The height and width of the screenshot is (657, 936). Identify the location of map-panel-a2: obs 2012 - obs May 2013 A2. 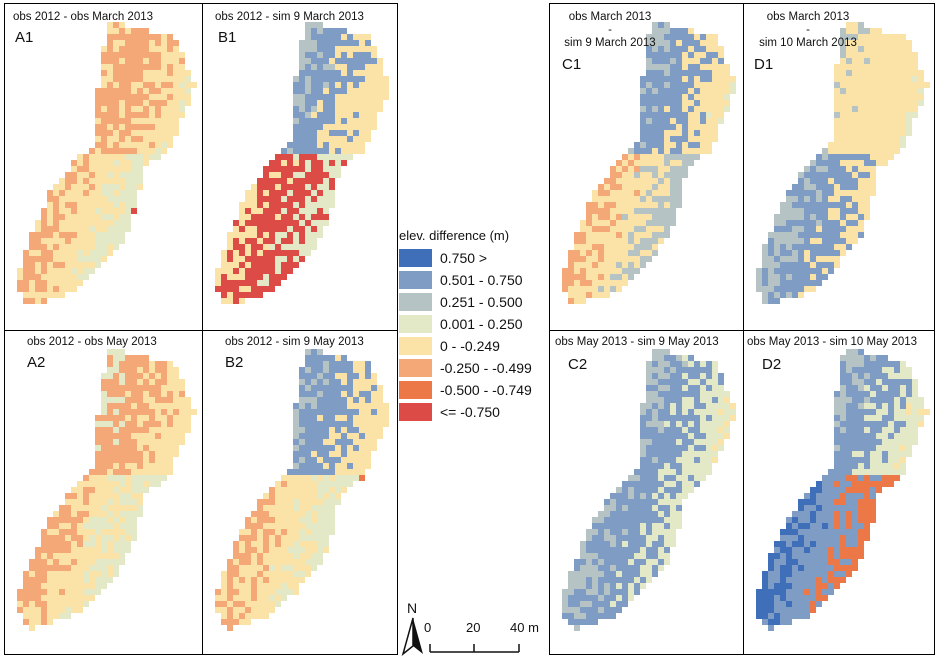
(103, 492).